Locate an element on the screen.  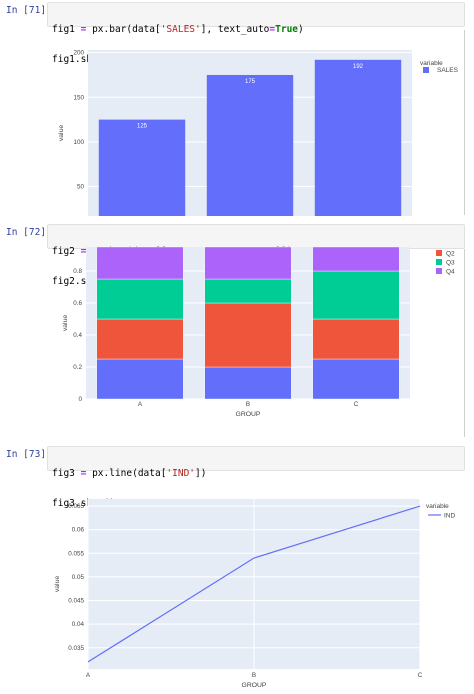
code-line: fig2.show() is located at coordinates (83, 281).